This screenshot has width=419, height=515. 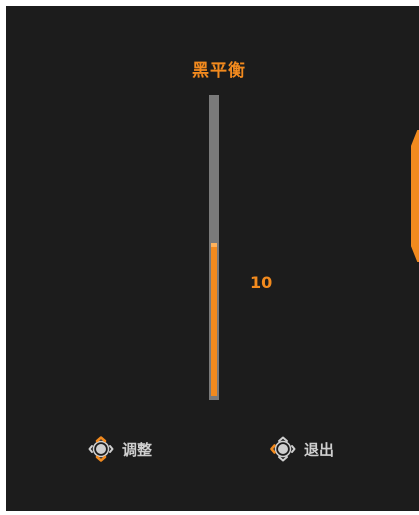 What do you see at coordinates (214, 321) in the screenshot?
I see `slider-fill` at bounding box center [214, 321].